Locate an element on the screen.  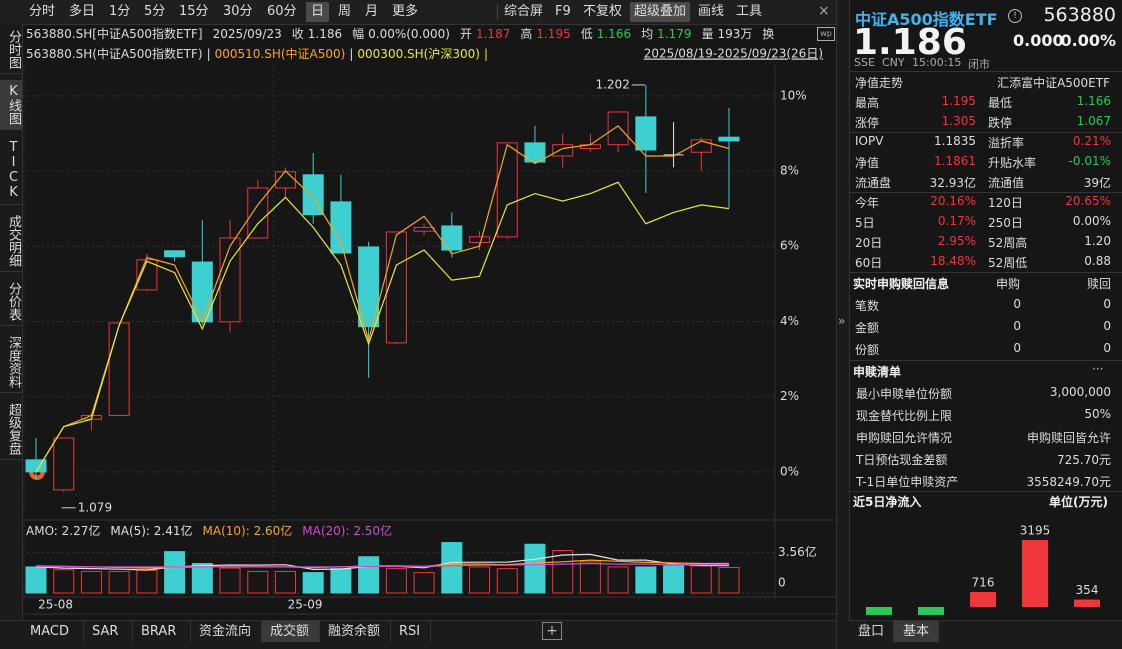
legend-item: 000510.SH(中证A500) is located at coordinates (280, 53).